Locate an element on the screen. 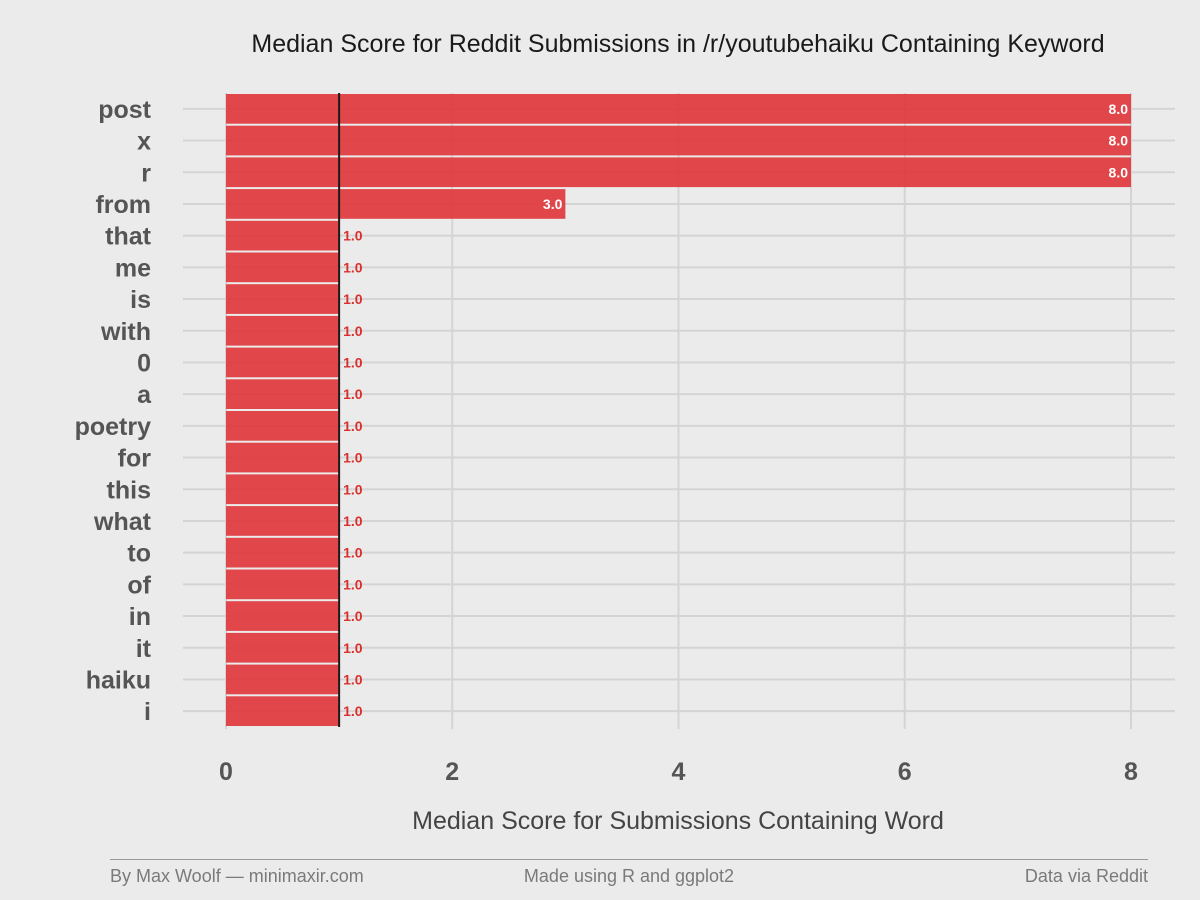  y-tick-label: x is located at coordinates (144, 142).